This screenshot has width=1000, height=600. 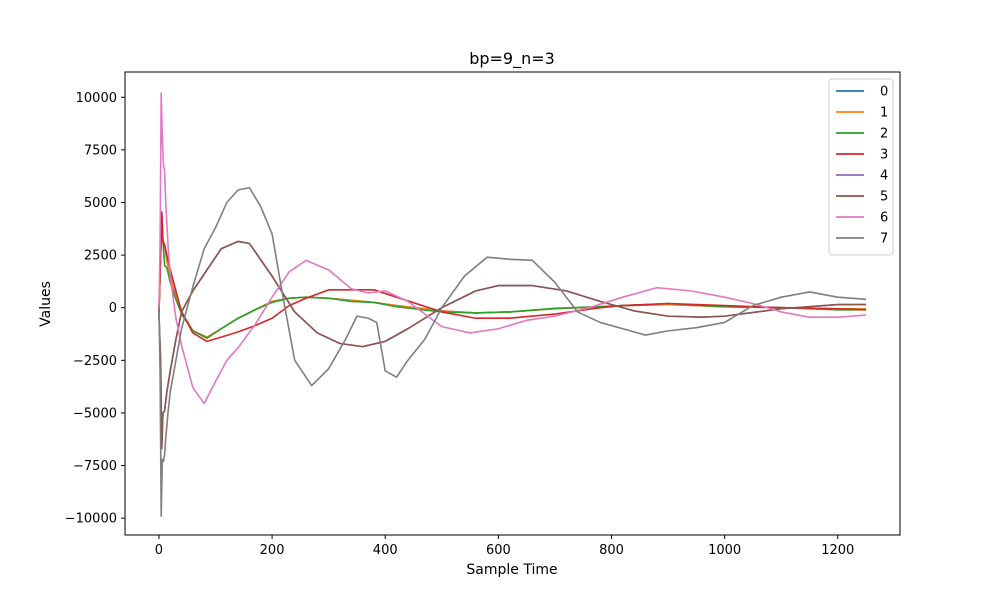 What do you see at coordinates (884, 239) in the screenshot?
I see `legend-label-7: 7` at bounding box center [884, 239].